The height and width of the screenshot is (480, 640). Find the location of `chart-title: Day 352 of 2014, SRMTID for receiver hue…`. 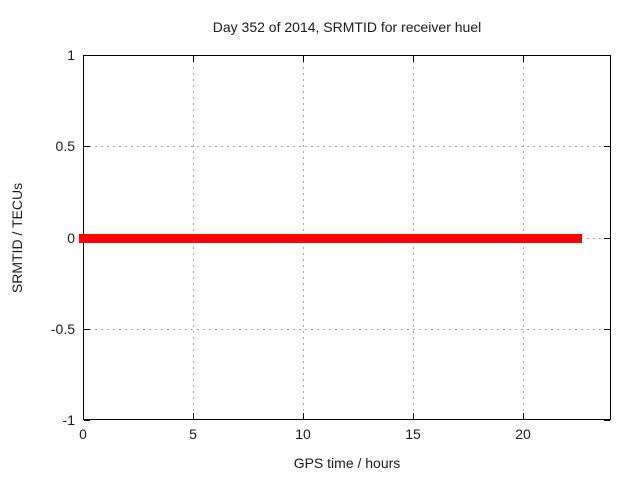

chart-title: Day 352 of 2014, SRMTID for receiver hue… is located at coordinates (347, 27).